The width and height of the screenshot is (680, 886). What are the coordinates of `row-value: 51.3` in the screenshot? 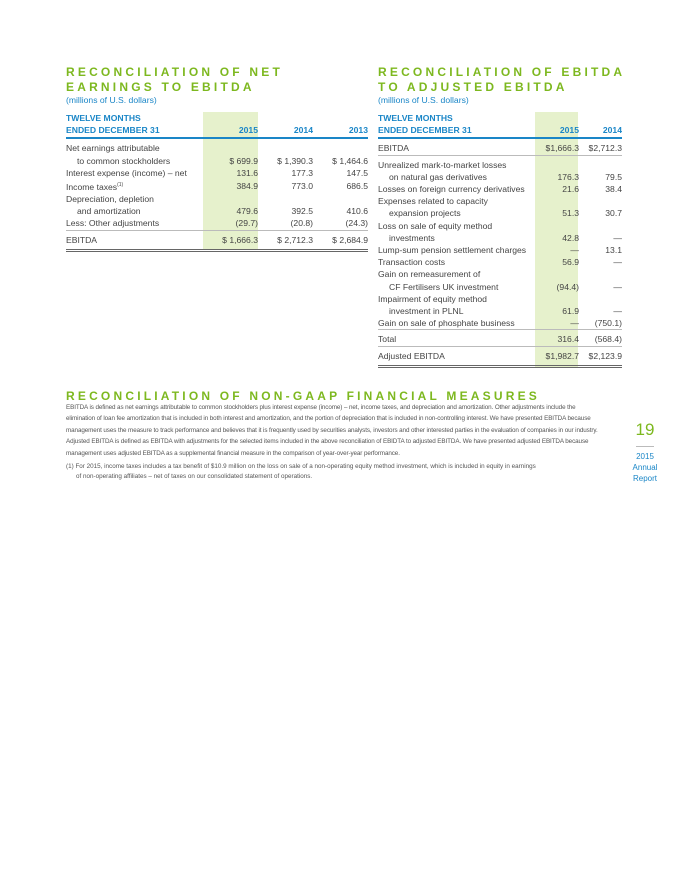 It's located at (570, 213).